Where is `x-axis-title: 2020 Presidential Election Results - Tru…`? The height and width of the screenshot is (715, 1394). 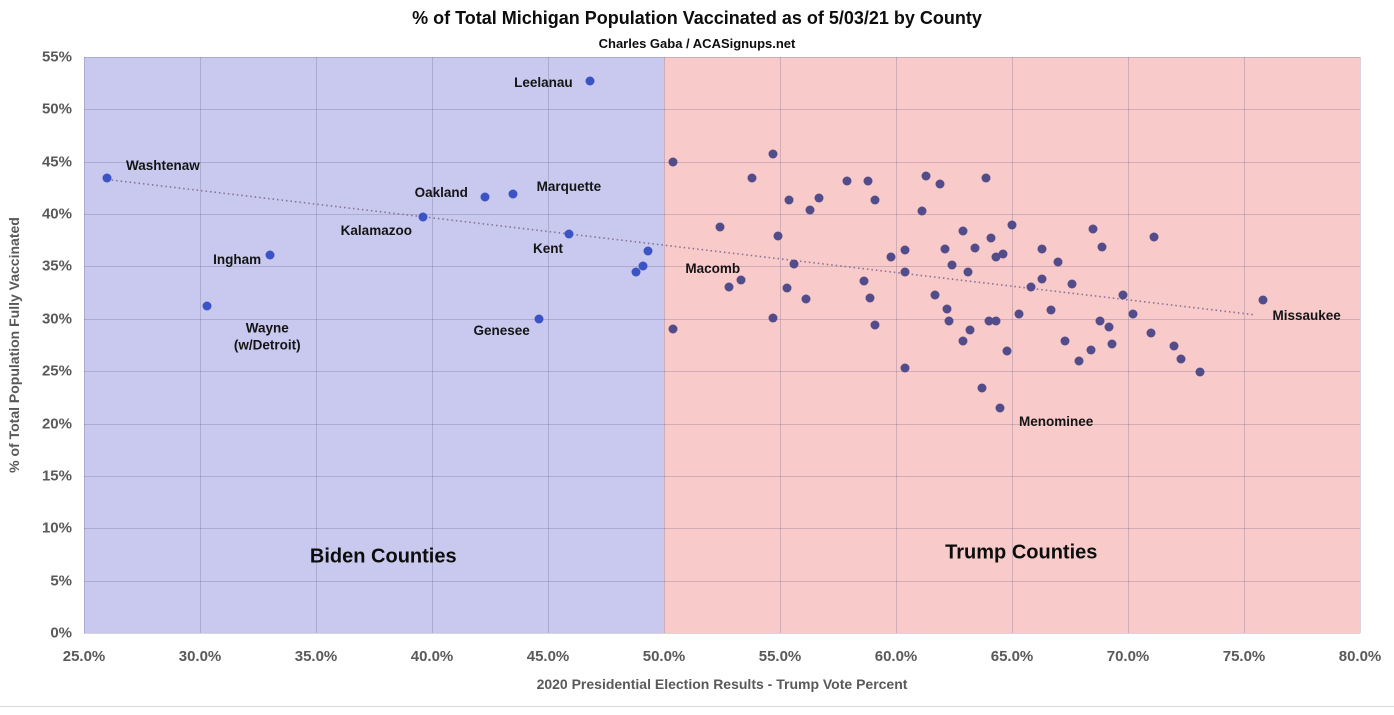
x-axis-title: 2020 Presidential Election Results - Tru… is located at coordinates (722, 684).